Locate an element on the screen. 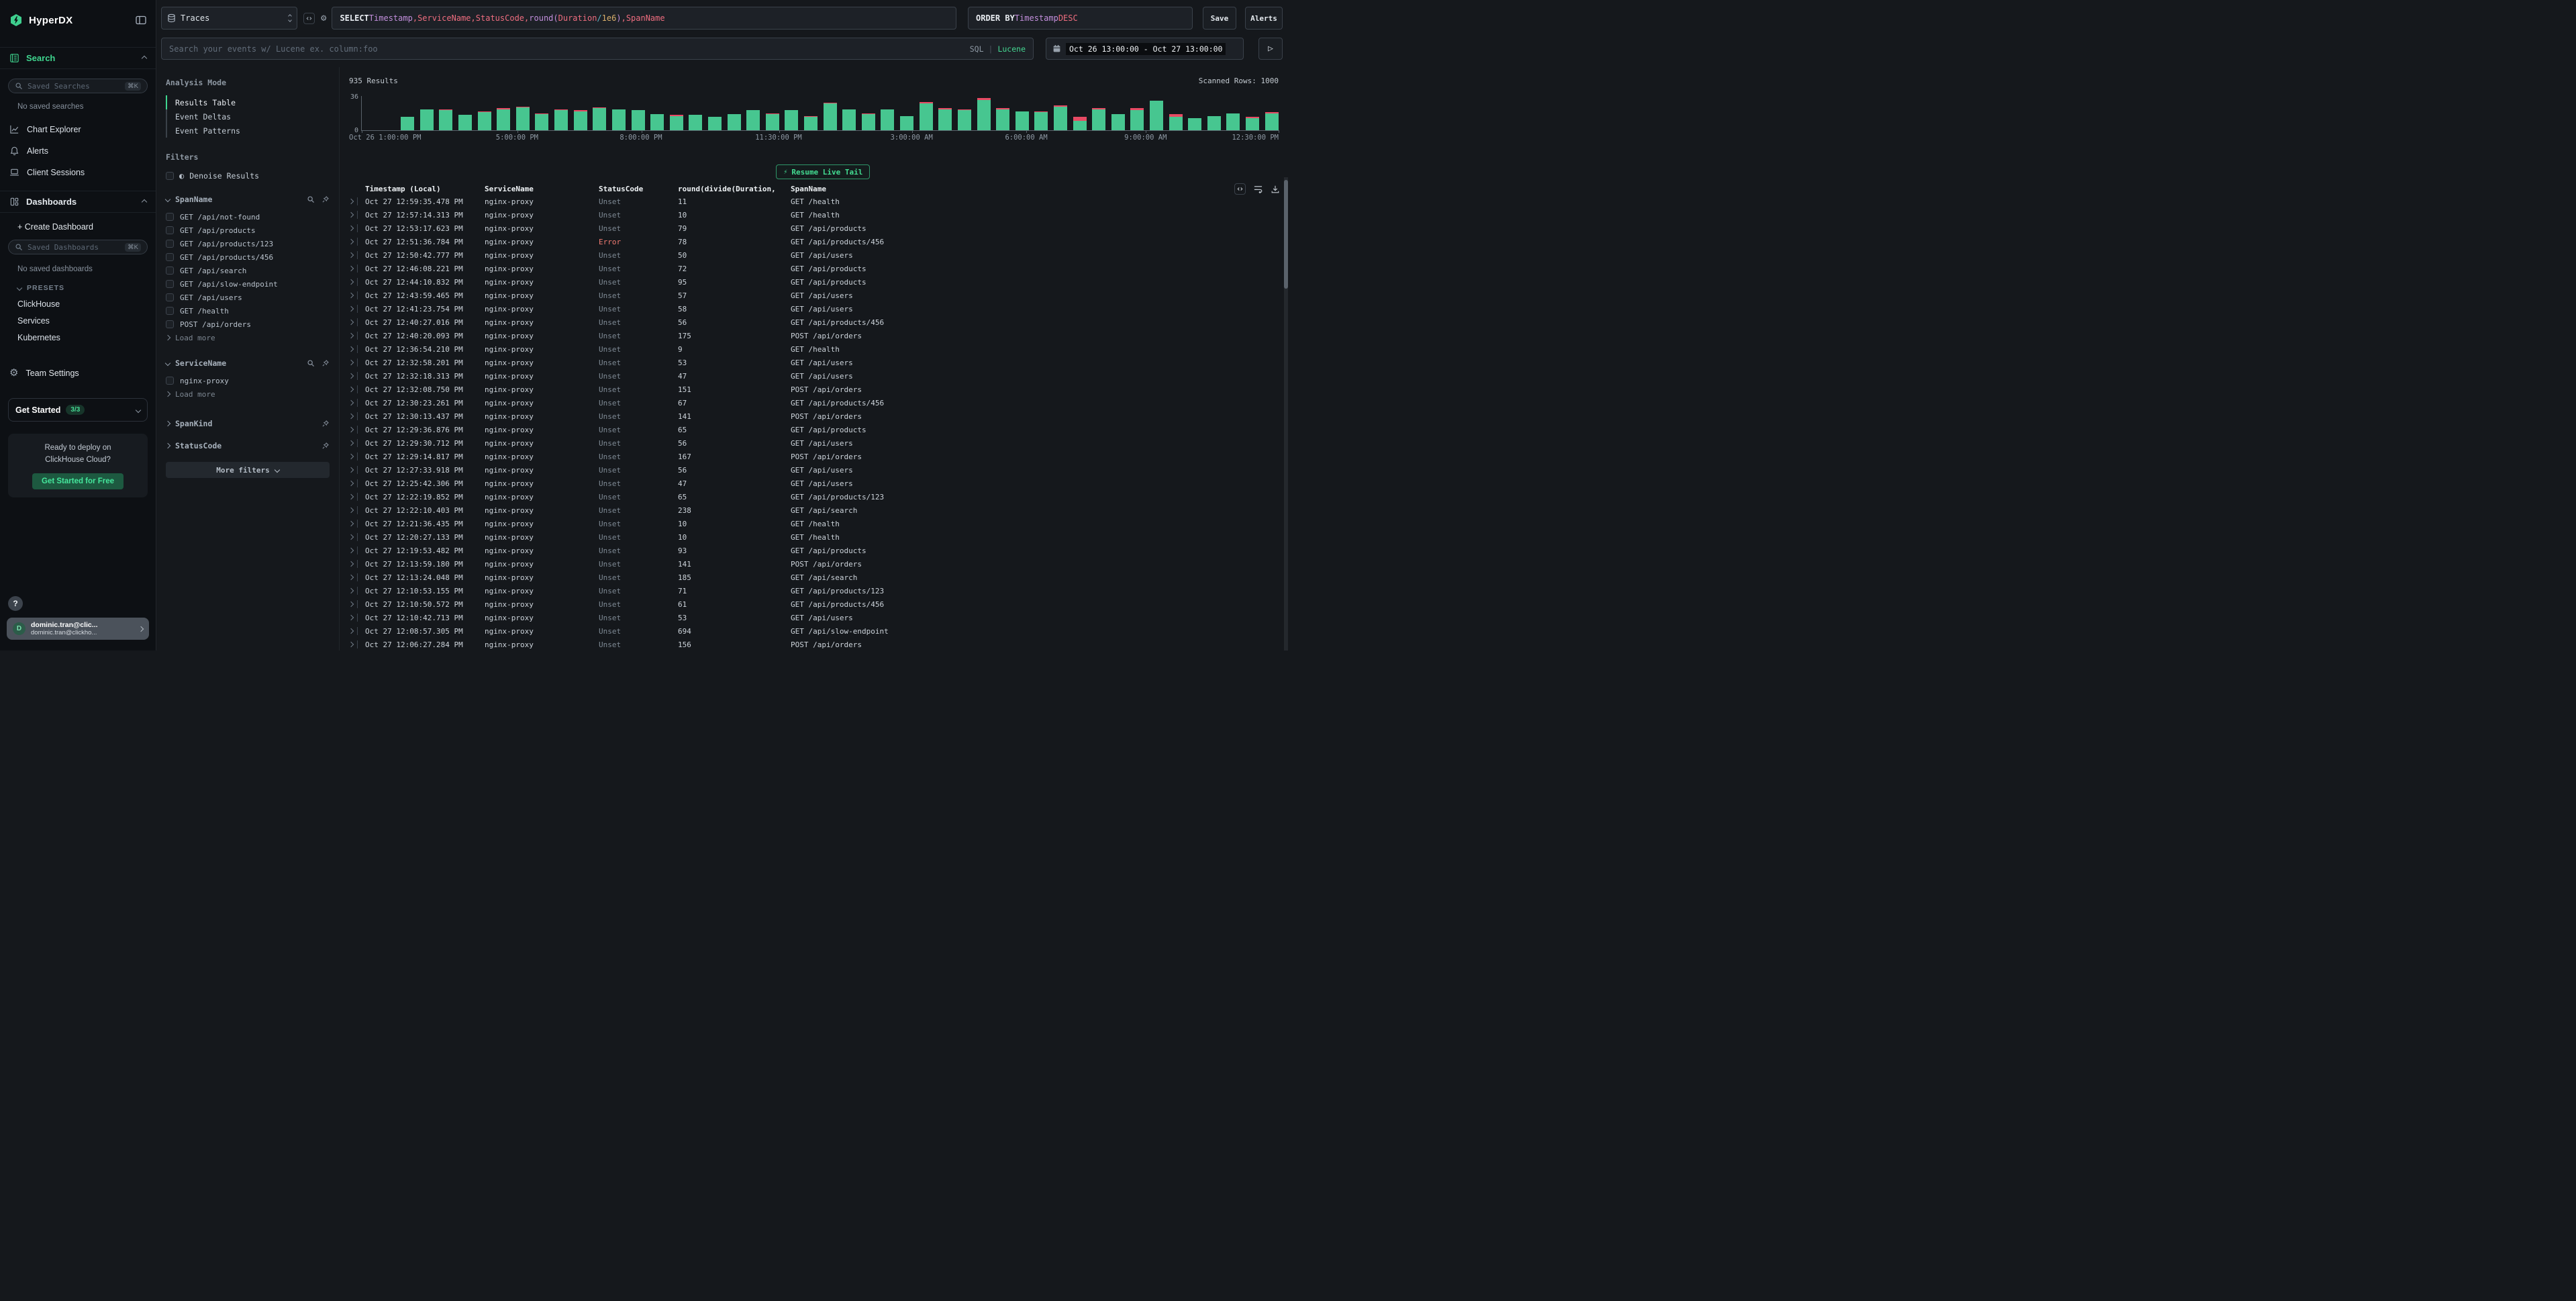  sidebar-item-client-sessions: Client Sessions is located at coordinates (78, 173).